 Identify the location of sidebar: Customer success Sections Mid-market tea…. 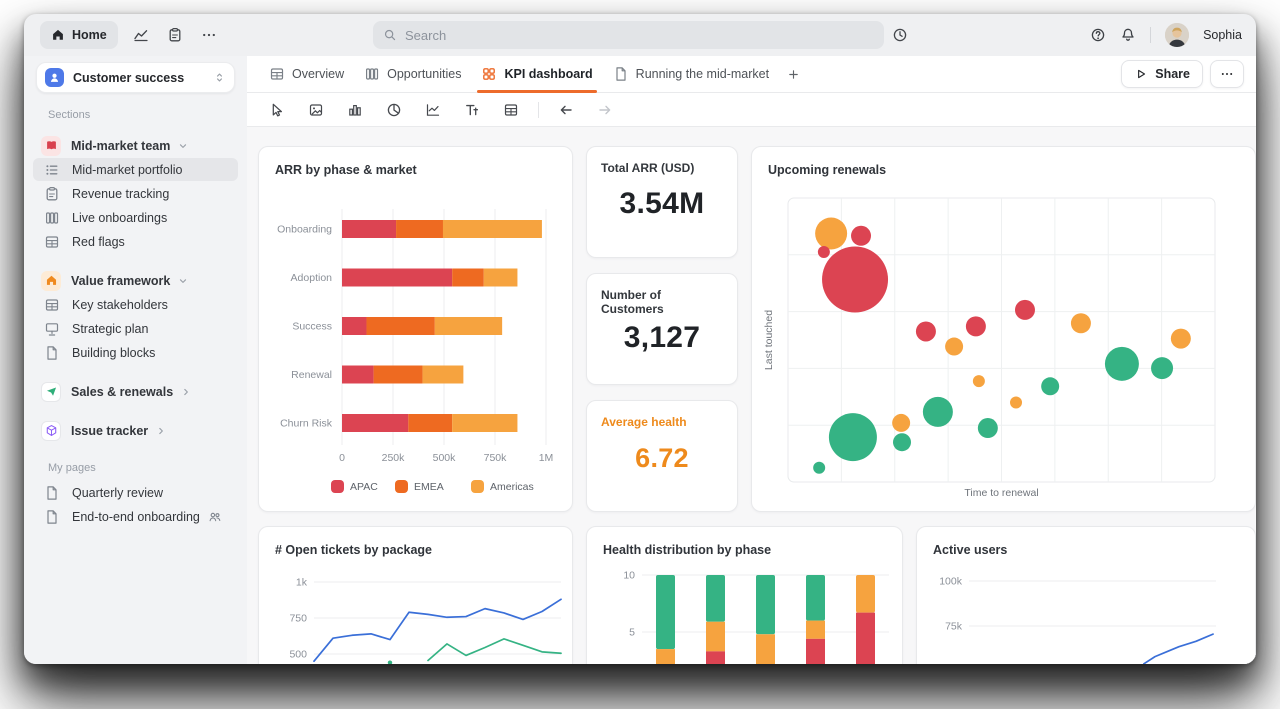
(135, 360).